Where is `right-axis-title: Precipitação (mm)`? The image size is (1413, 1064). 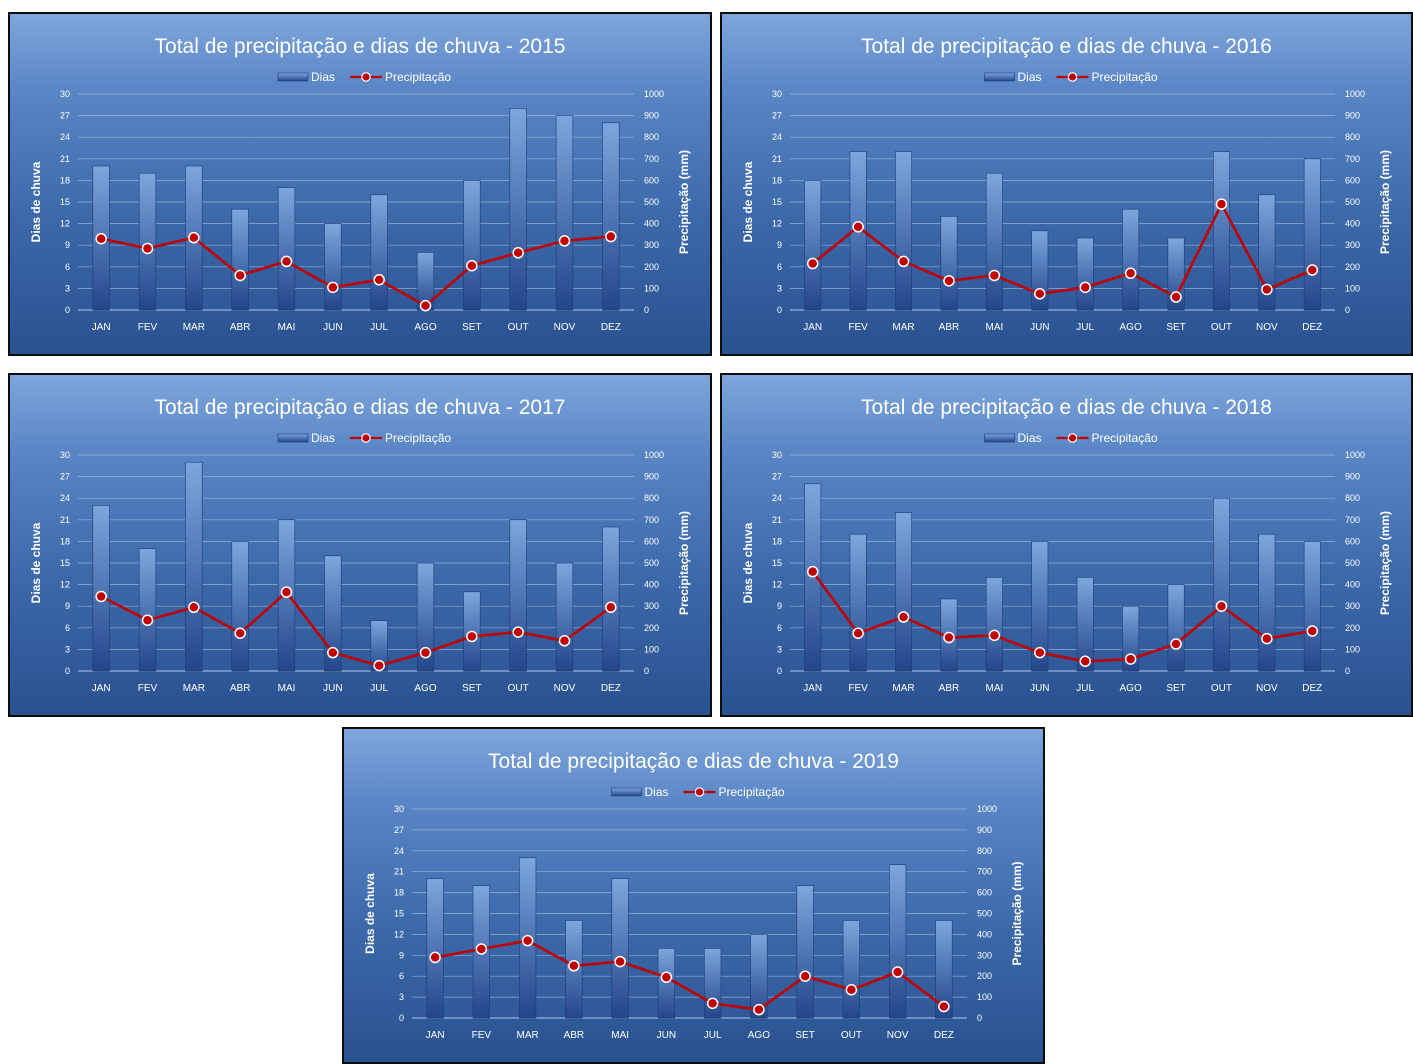
right-axis-title: Precipitação (mm) is located at coordinates (1017, 913).